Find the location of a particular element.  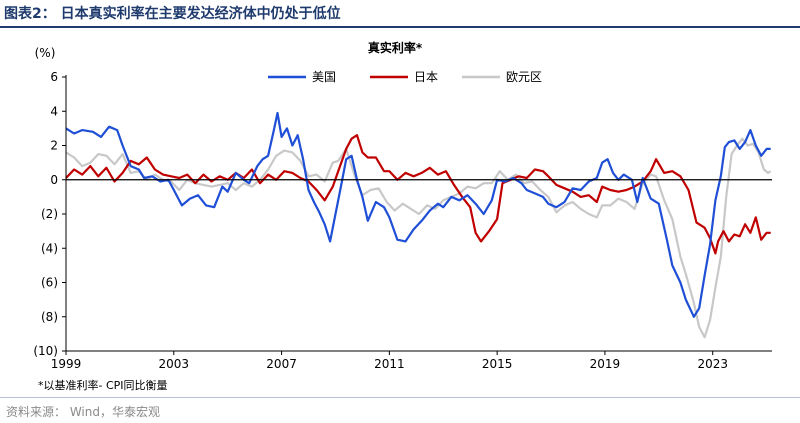

legend: 美国 日本 欧元区 is located at coordinates (405, 77).